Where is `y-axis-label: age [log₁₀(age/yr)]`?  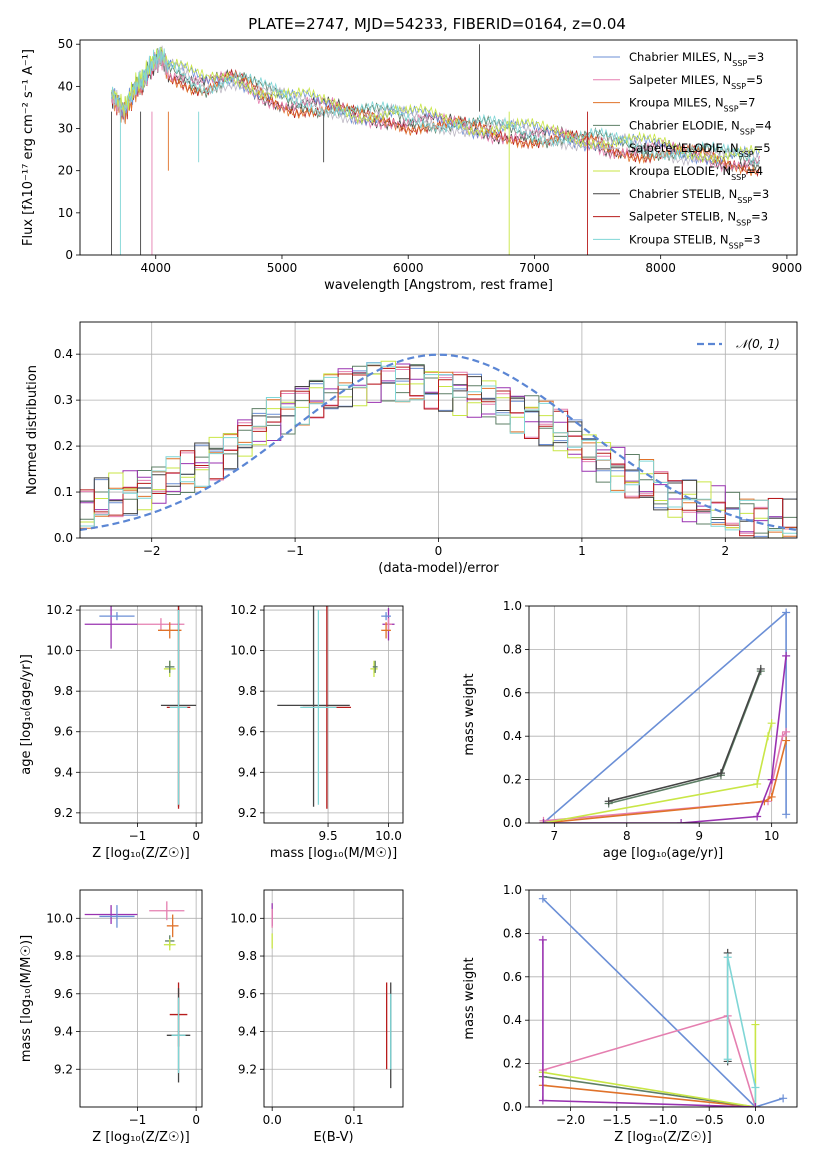
y-axis-label: age [log₁₀(age/yr)] is located at coordinates (26, 714).